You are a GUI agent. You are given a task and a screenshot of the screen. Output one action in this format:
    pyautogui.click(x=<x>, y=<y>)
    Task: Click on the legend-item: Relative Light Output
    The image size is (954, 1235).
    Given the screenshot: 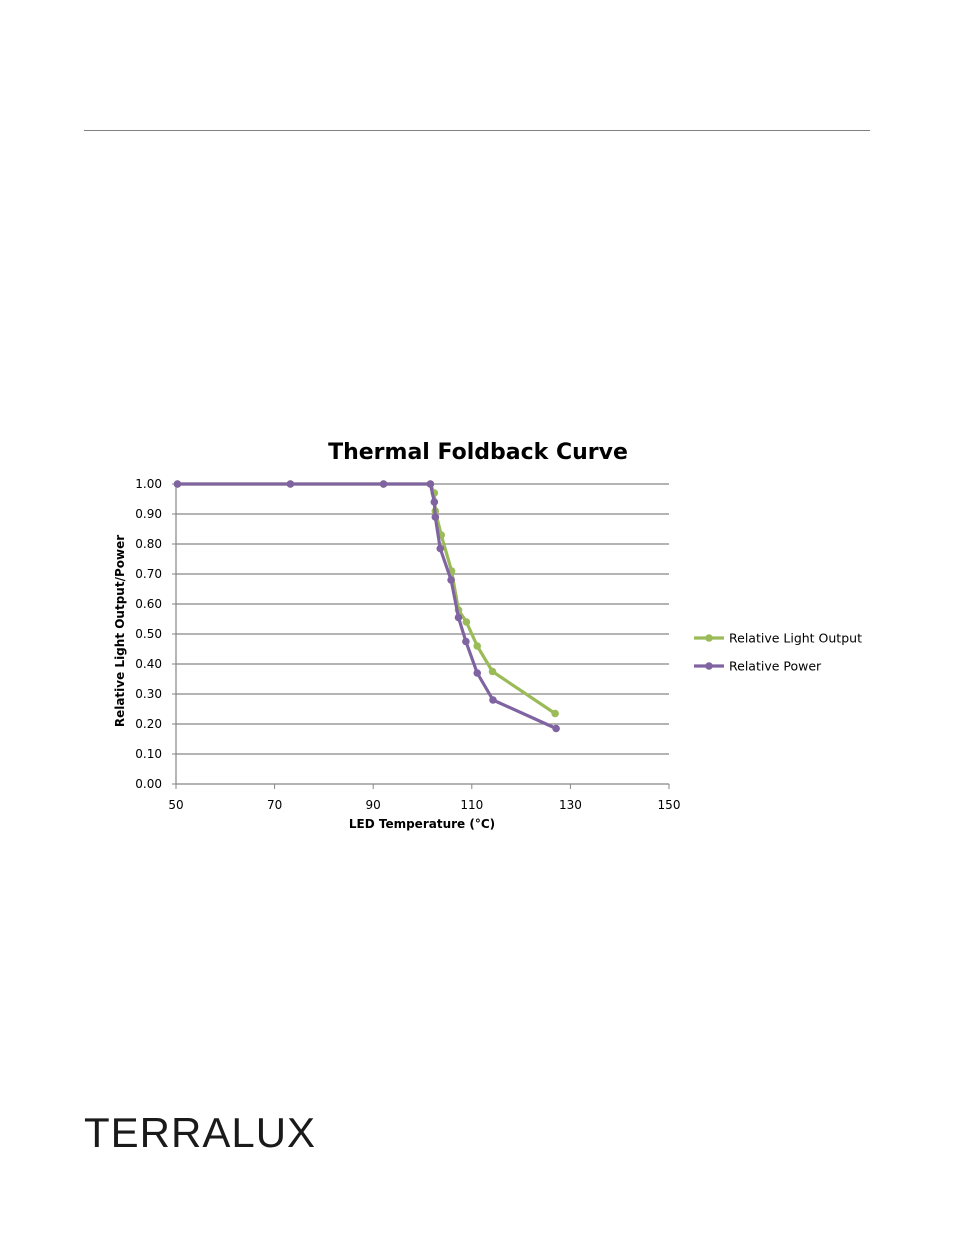 What is the action you would take?
    pyautogui.click(x=778, y=638)
    